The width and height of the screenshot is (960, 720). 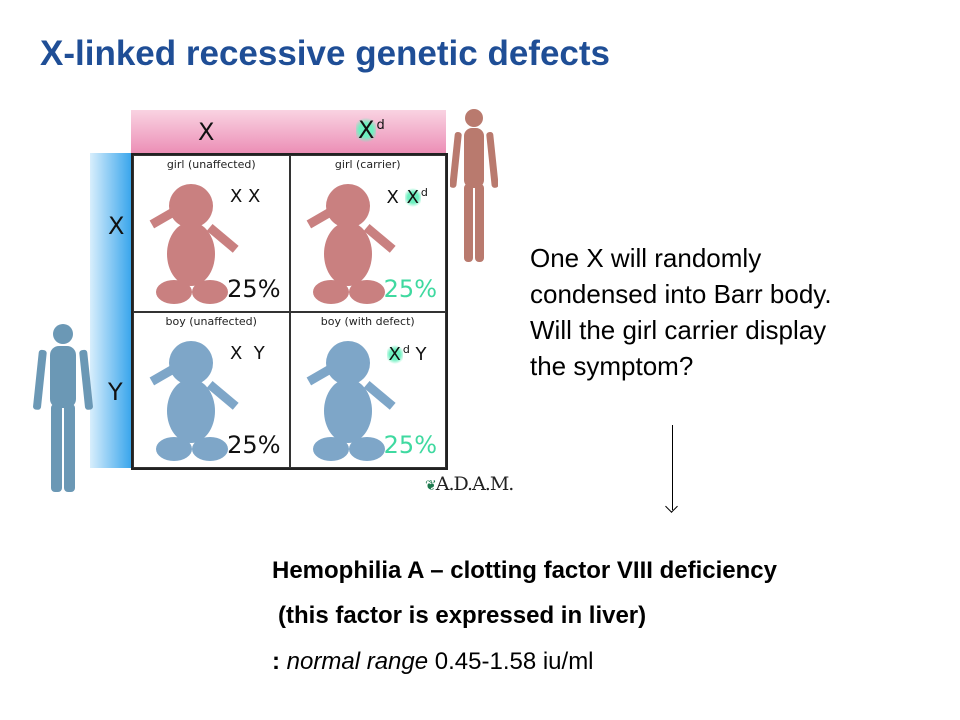 What do you see at coordinates (115, 392) in the screenshot?
I see `father-allele-y: Y` at bounding box center [115, 392].